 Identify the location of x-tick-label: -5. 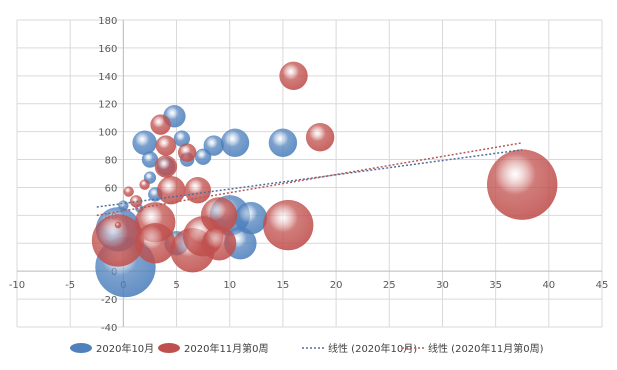
(70, 285).